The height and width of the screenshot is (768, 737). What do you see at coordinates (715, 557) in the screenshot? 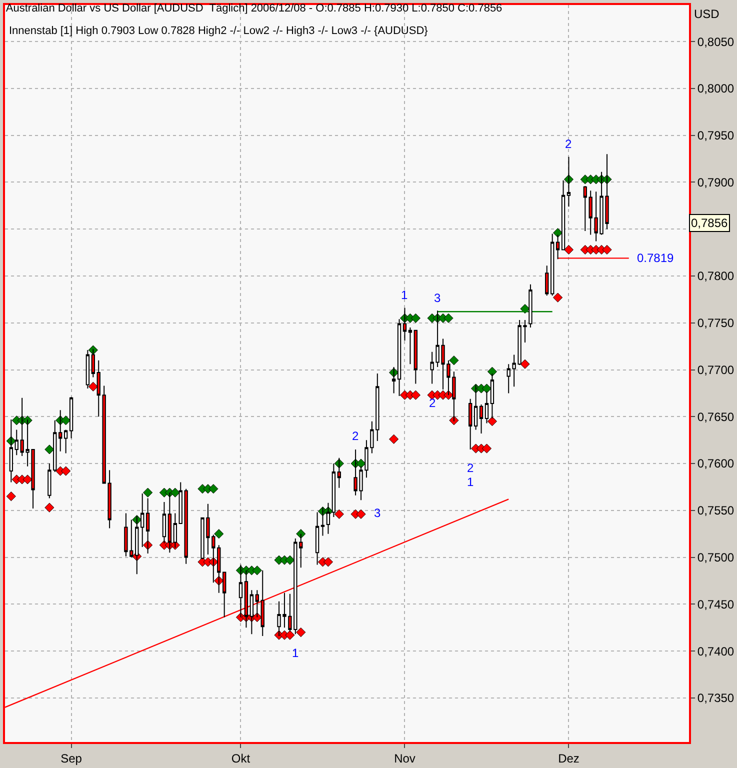
I see `y-tick-label: 0,7500` at bounding box center [715, 557].